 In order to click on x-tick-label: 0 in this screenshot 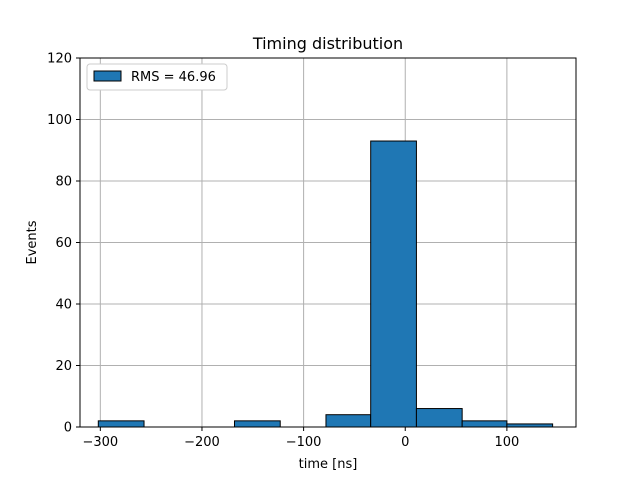, I will do `click(405, 442)`.